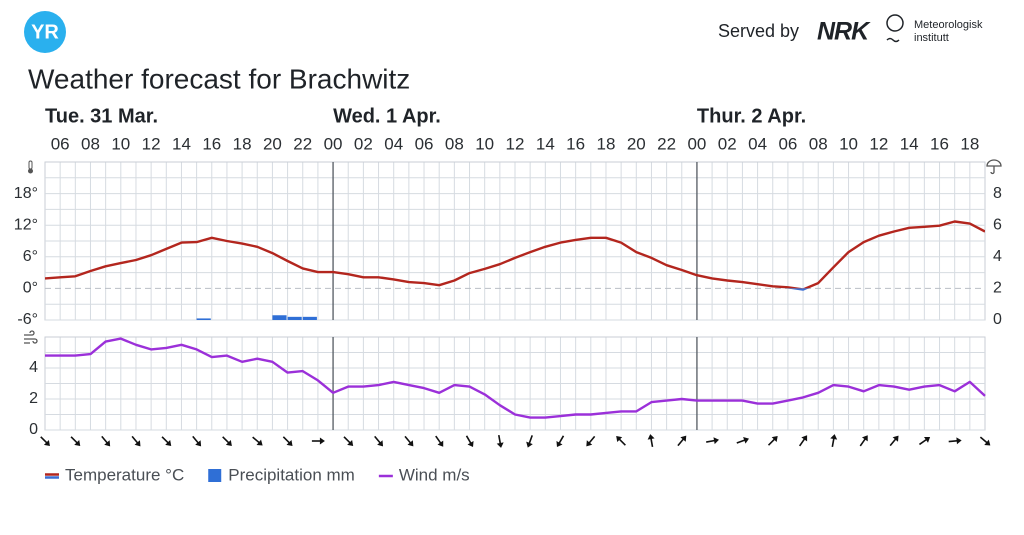 This screenshot has width=1024, height=535. Describe the element at coordinates (636, 143) in the screenshot. I see `x-tick-label: 20` at that location.